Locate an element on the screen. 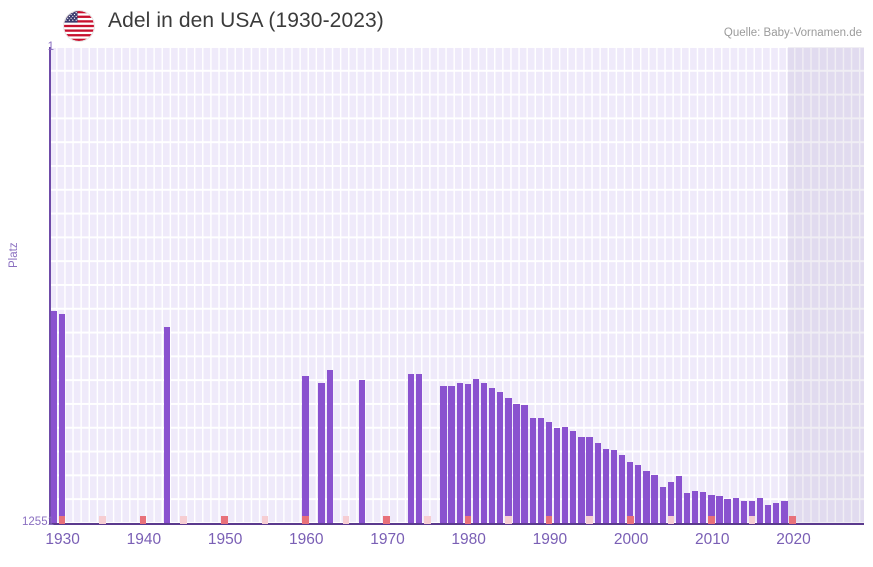  x-axis-tick-marks is located at coordinates (456, 520).